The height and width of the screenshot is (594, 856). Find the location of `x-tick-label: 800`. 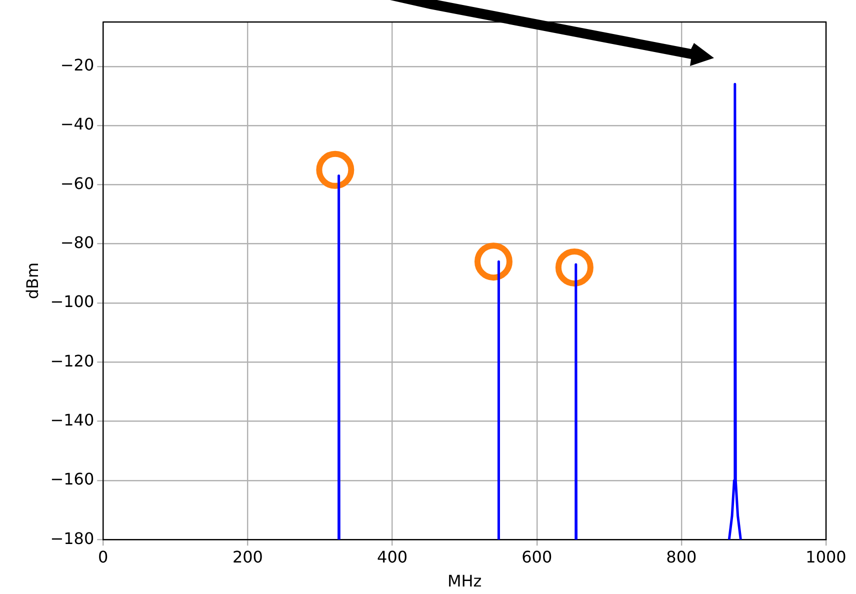

x-tick-label: 800 is located at coordinates (681, 556).